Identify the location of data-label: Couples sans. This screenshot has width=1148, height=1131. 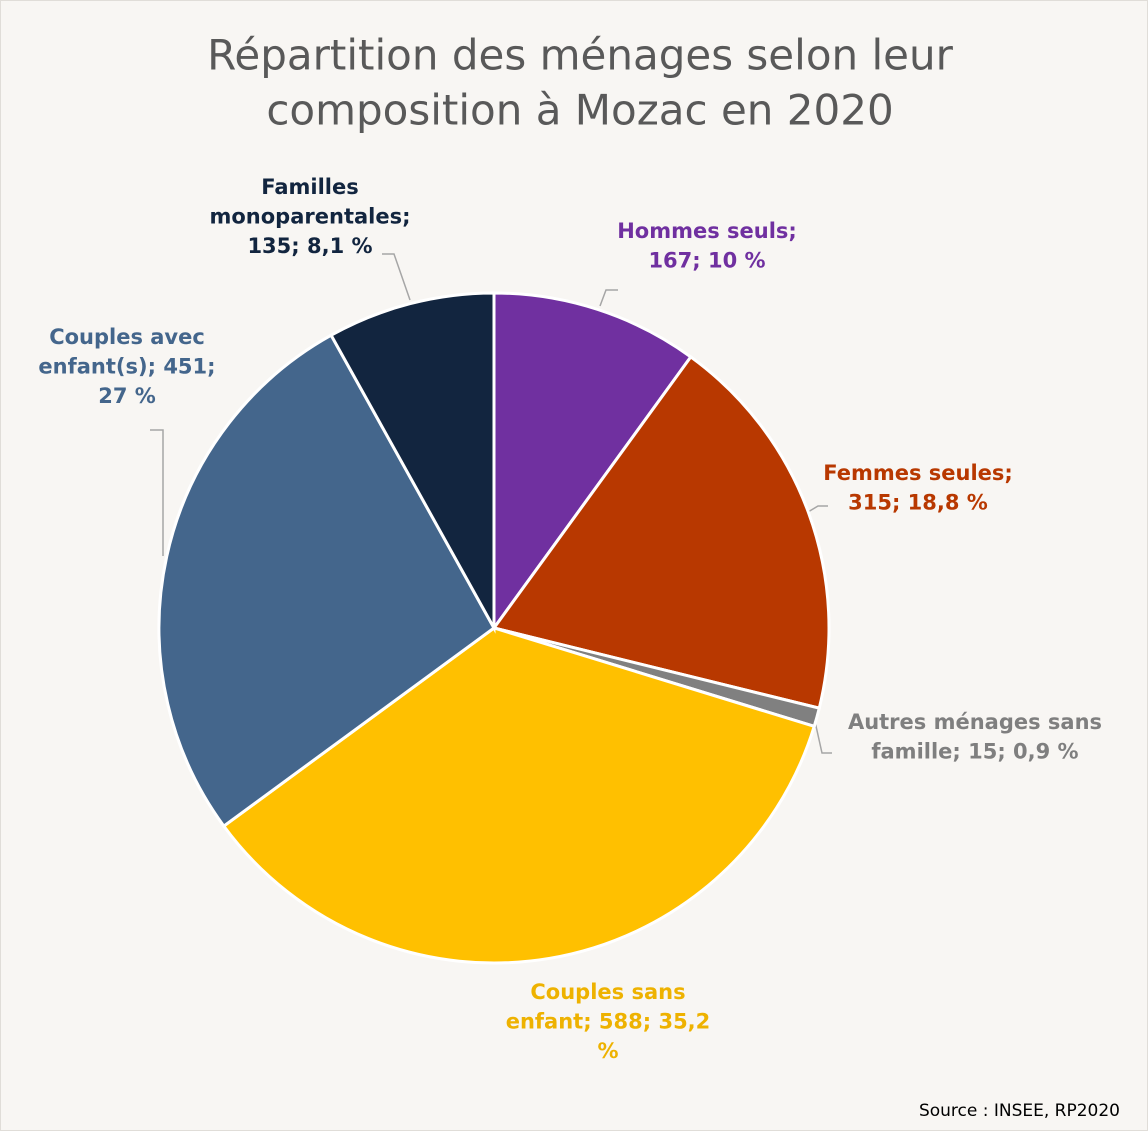
(607, 992).